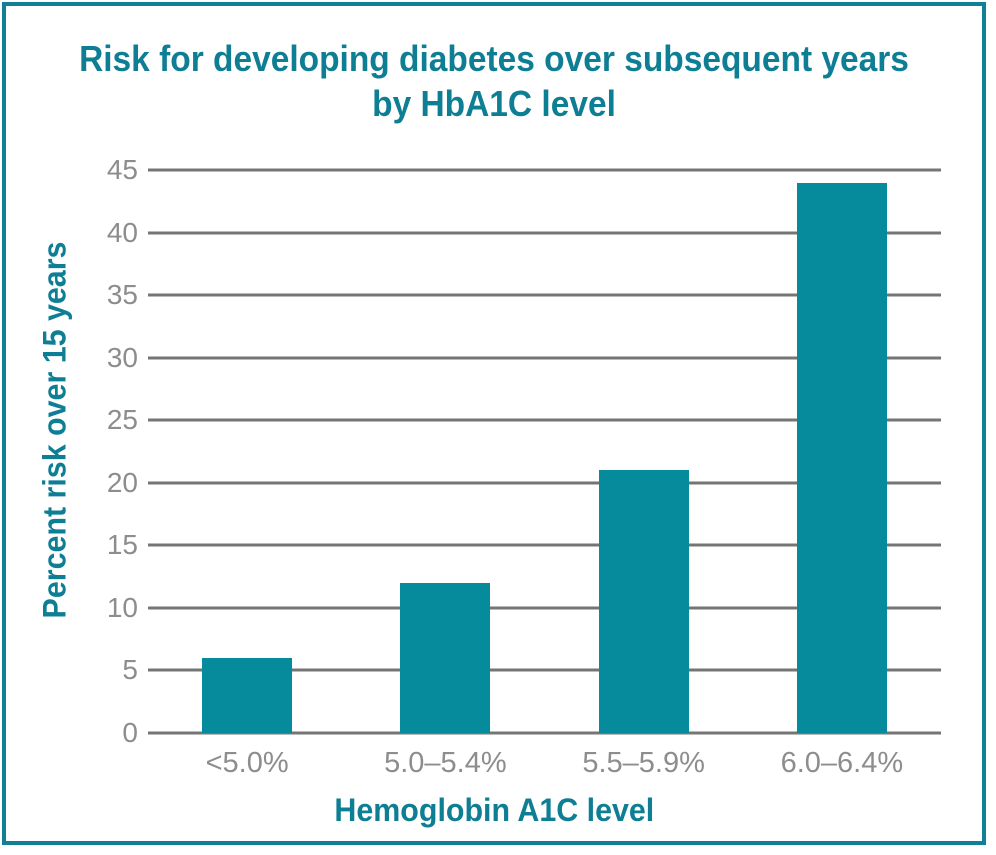 The width and height of the screenshot is (996, 855). I want to click on gridline-y5, so click(544, 670).